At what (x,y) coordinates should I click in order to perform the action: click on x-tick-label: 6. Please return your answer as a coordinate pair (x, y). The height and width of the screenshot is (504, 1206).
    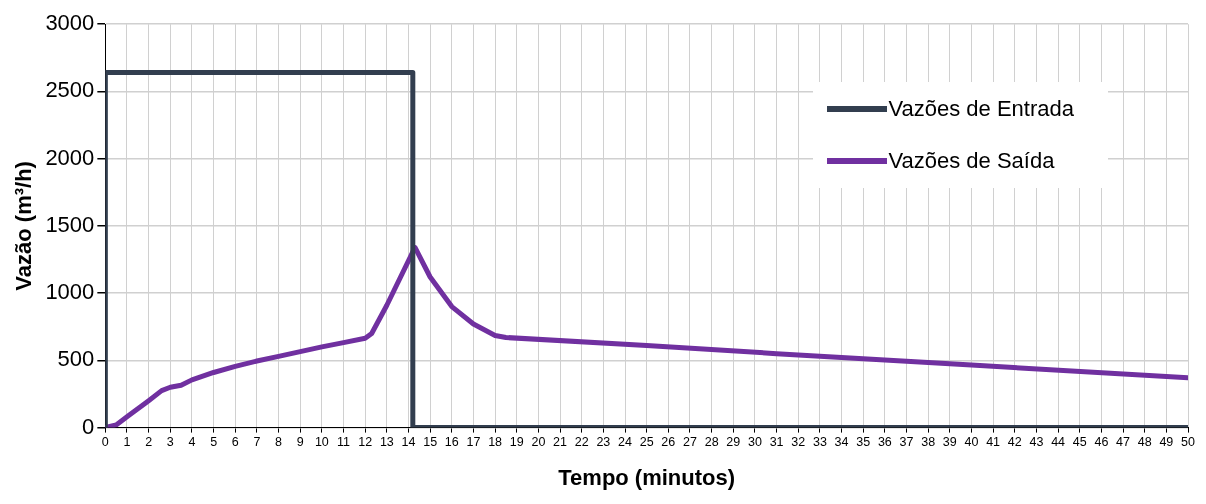
    Looking at the image, I should click on (235, 441).